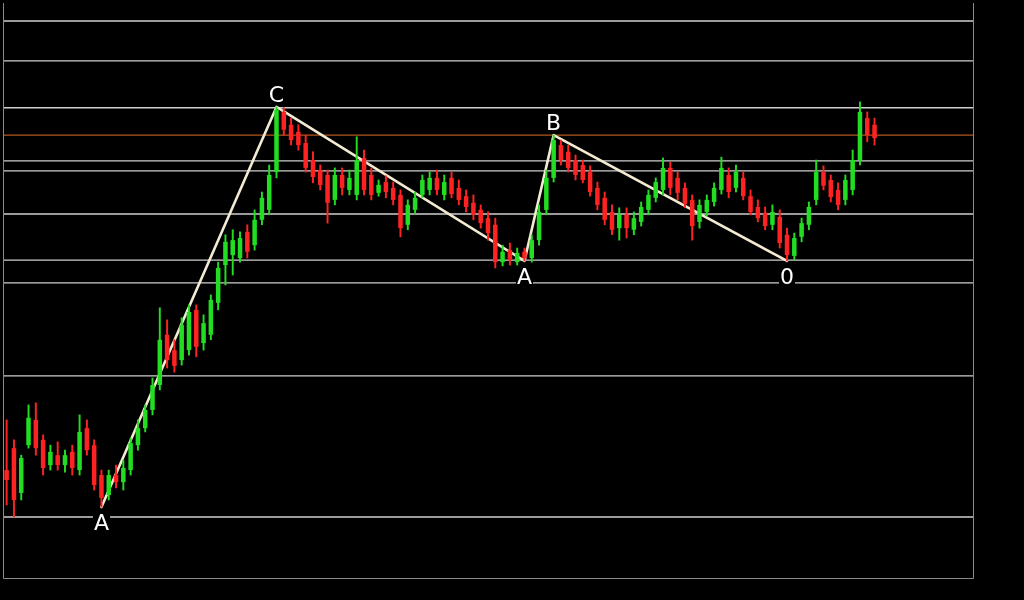 This screenshot has height=600, width=1024. Describe the element at coordinates (787, 276) in the screenshot. I see `annotation: 0` at that location.